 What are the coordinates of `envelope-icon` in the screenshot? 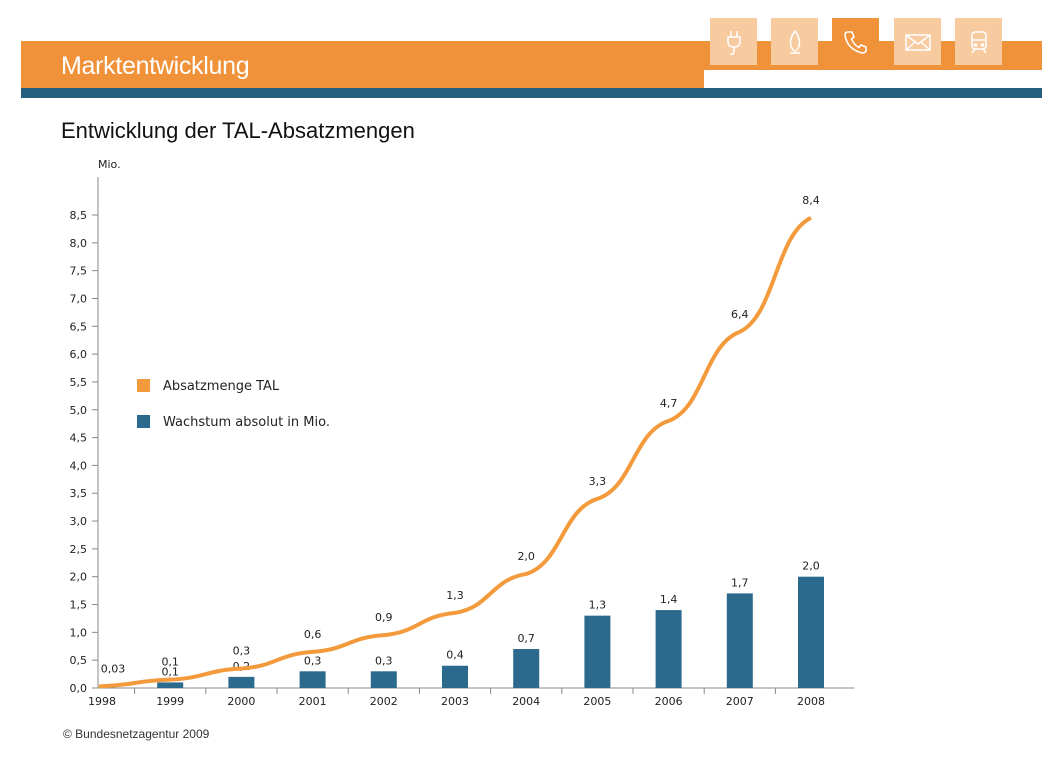 It's located at (917, 42).